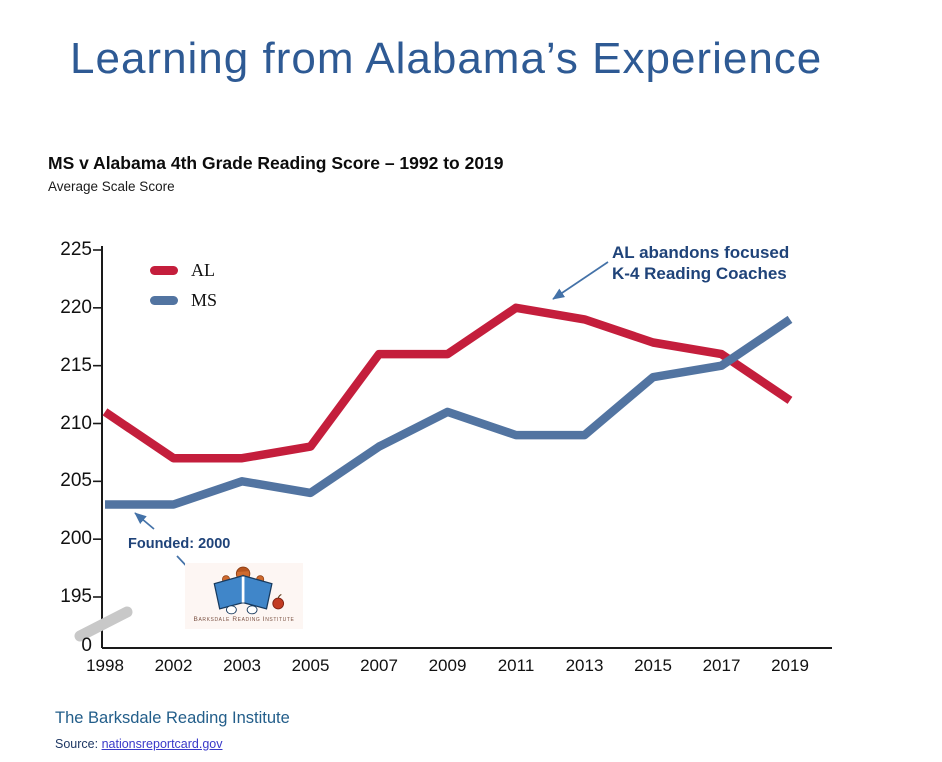  I want to click on legend-label-al: AL, so click(203, 270).